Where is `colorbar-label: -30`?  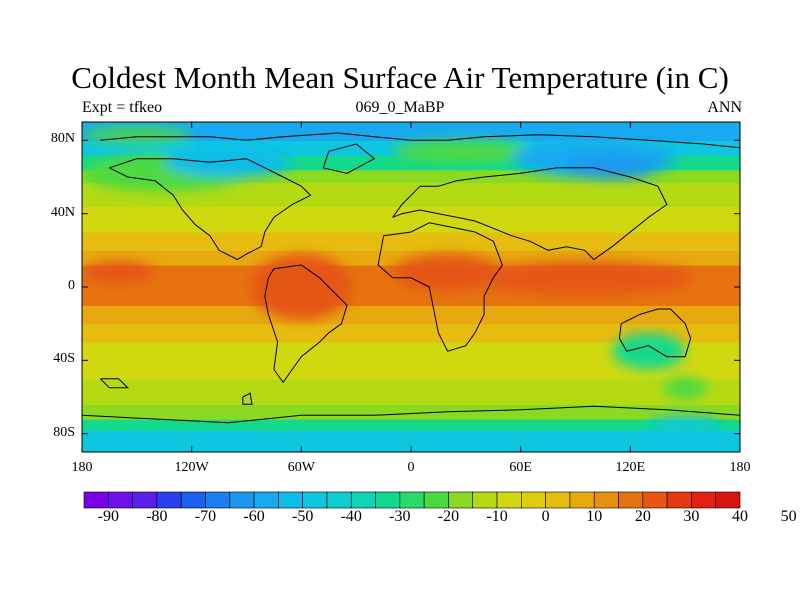
colorbar-label: -30 is located at coordinates (400, 516).